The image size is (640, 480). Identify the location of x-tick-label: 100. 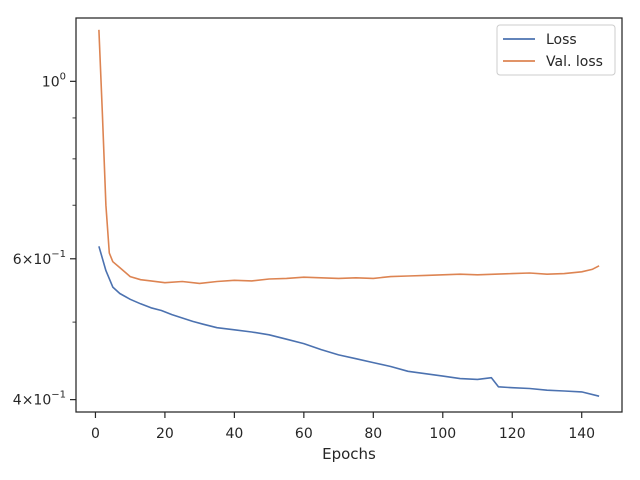
(442, 434).